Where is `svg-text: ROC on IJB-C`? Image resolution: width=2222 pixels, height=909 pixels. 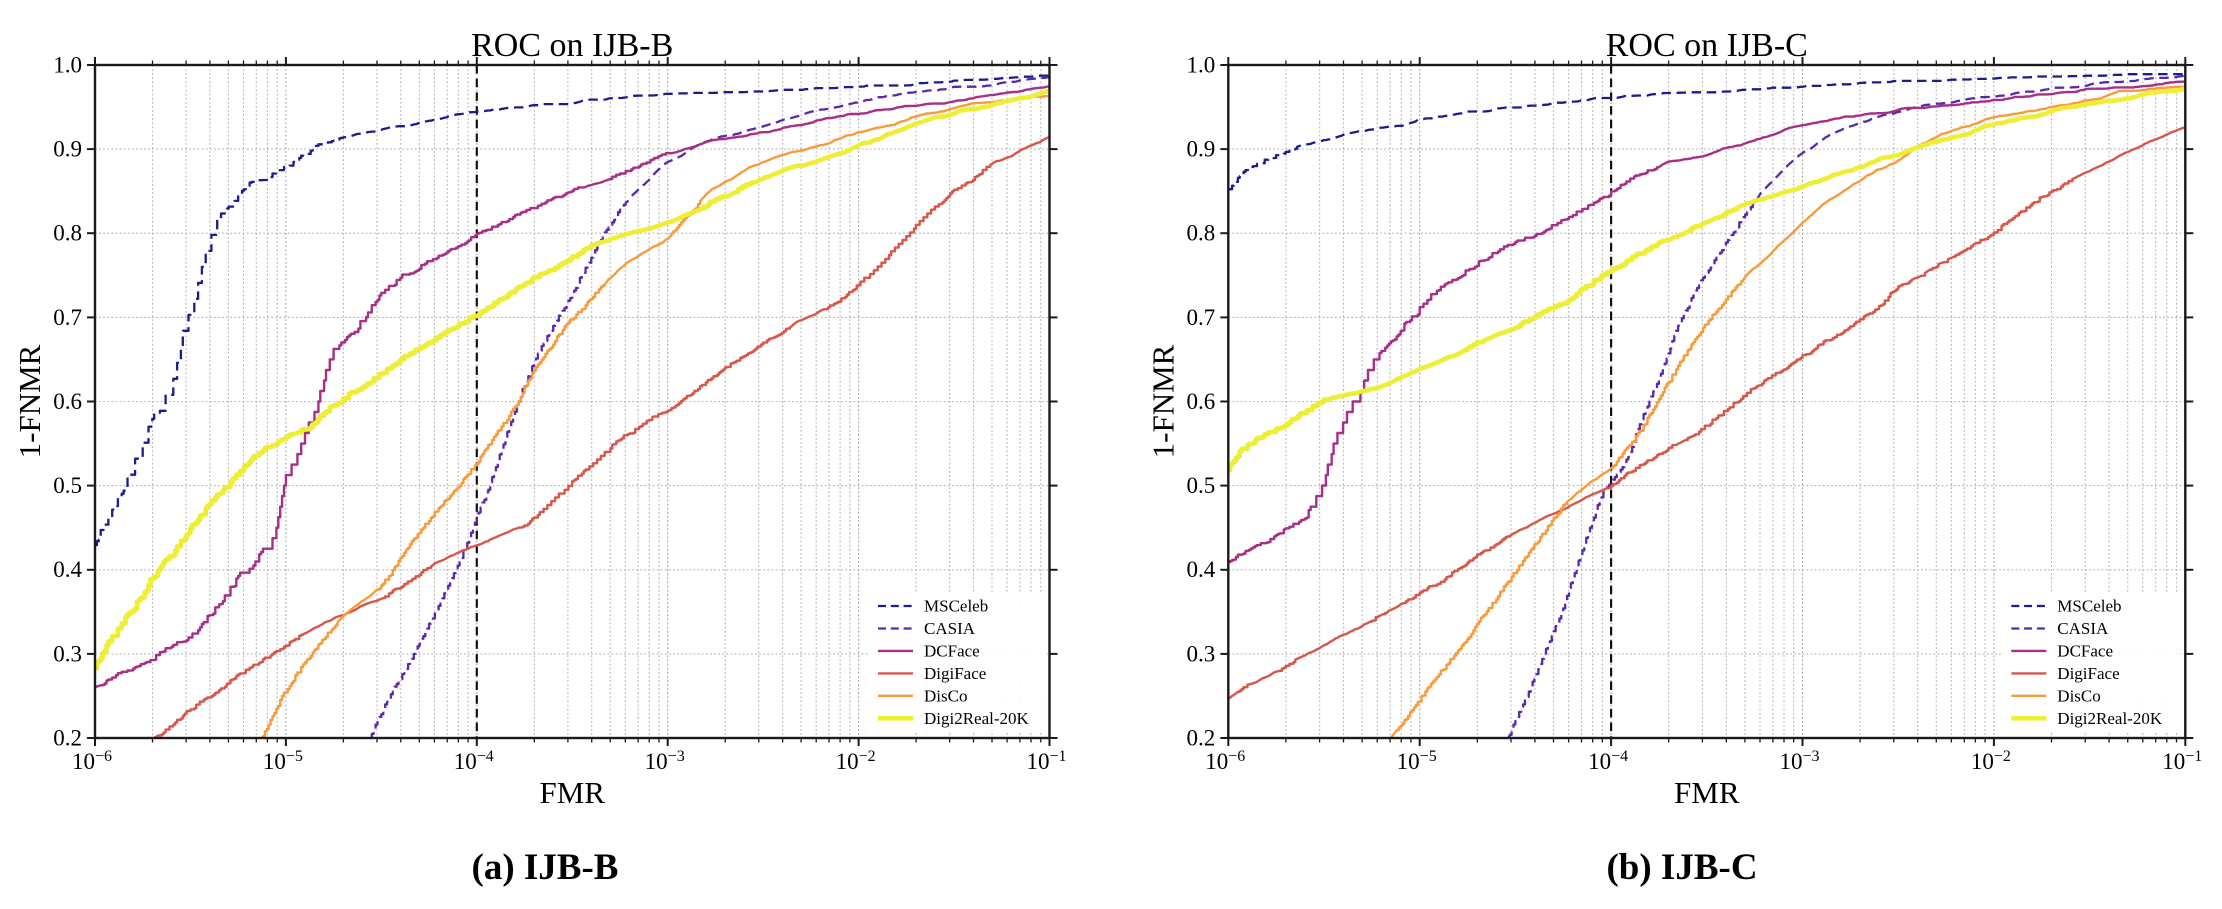 svg-text: ROC on IJB-C is located at coordinates (1707, 45).